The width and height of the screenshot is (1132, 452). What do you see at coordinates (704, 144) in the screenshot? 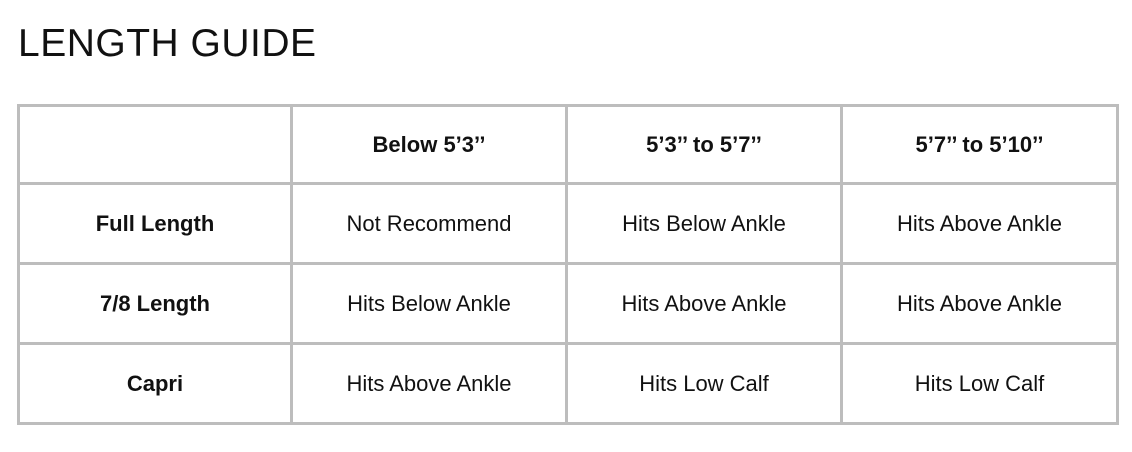
I see `column-header: 5’3’’ to 5’7’’` at bounding box center [704, 144].